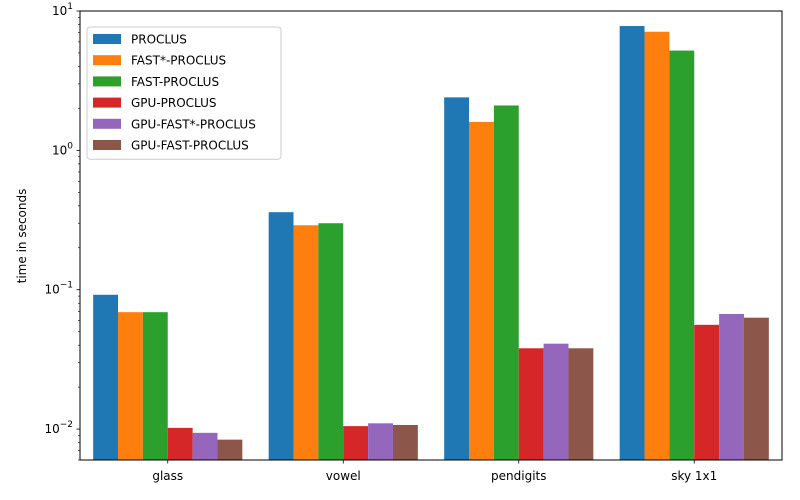 Image resolution: width=800 pixels, height=500 pixels. I want to click on y-tick-label: 10⁻¹, so click(58, 289).